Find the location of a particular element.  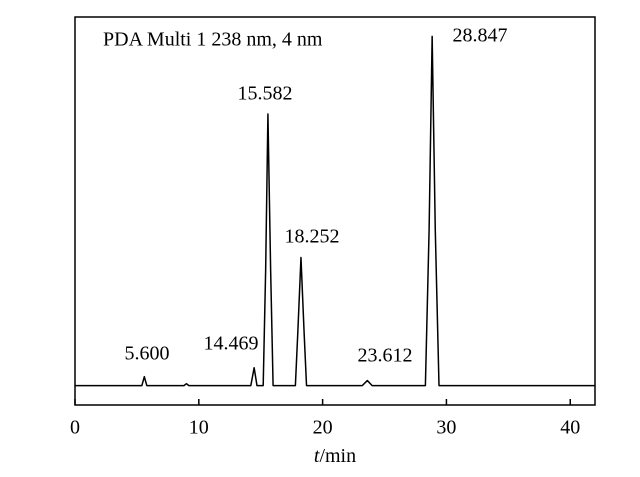

x-tick-label: 0 is located at coordinates (75, 428).